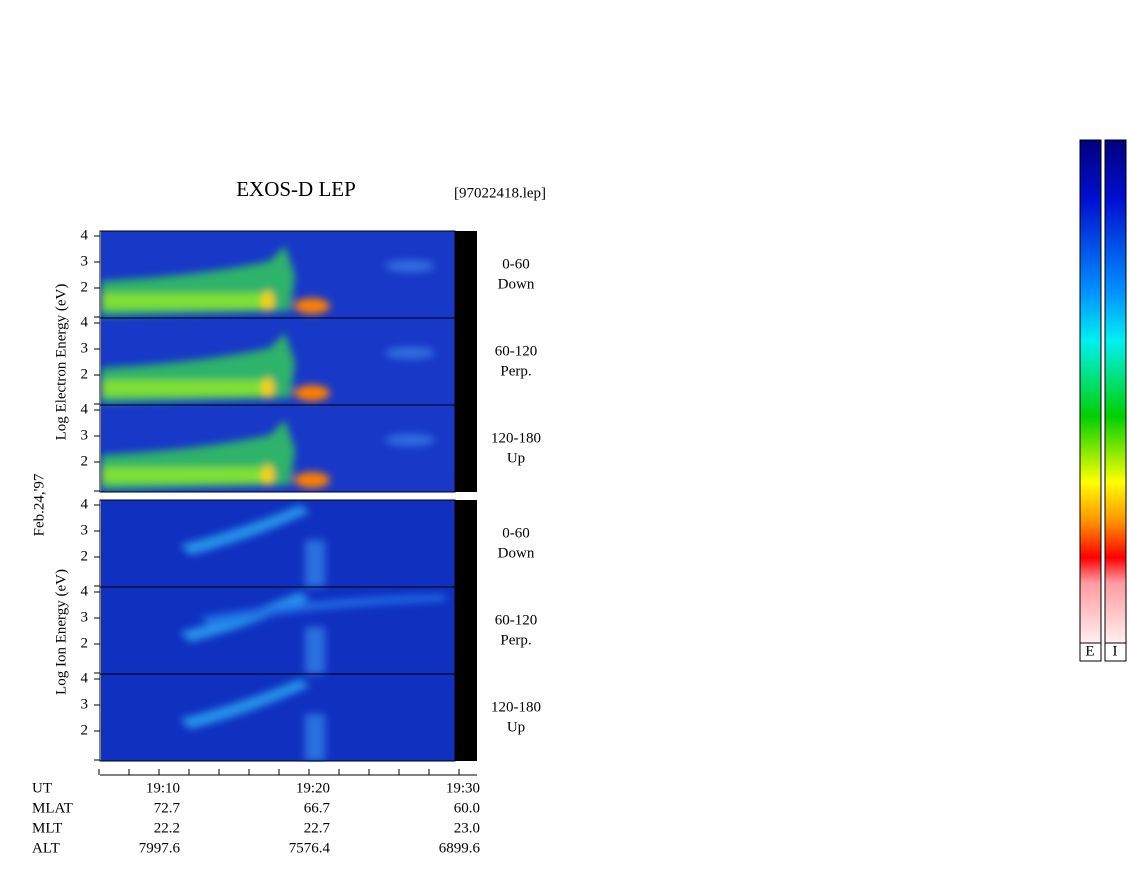 Image resolution: width=1130 pixels, height=880 pixels. What do you see at coordinates (317, 828) in the screenshot?
I see `row-value: 22.7` at bounding box center [317, 828].